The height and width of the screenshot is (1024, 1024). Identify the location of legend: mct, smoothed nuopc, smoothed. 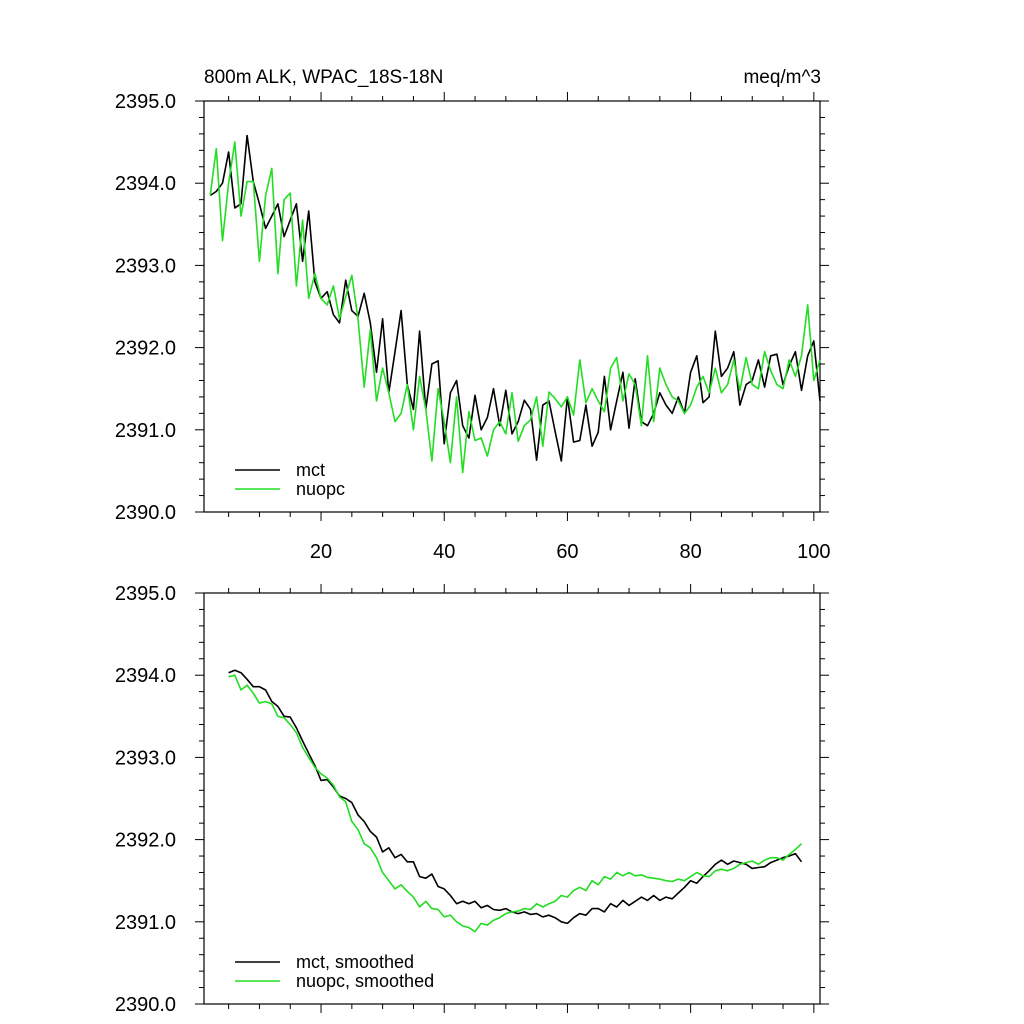
(334, 971).